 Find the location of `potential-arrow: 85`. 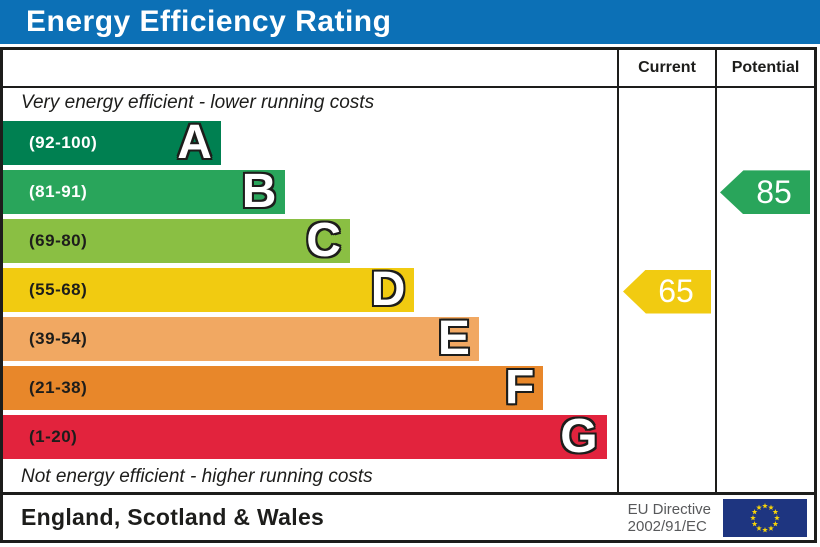

potential-arrow: 85 is located at coordinates (765, 192).